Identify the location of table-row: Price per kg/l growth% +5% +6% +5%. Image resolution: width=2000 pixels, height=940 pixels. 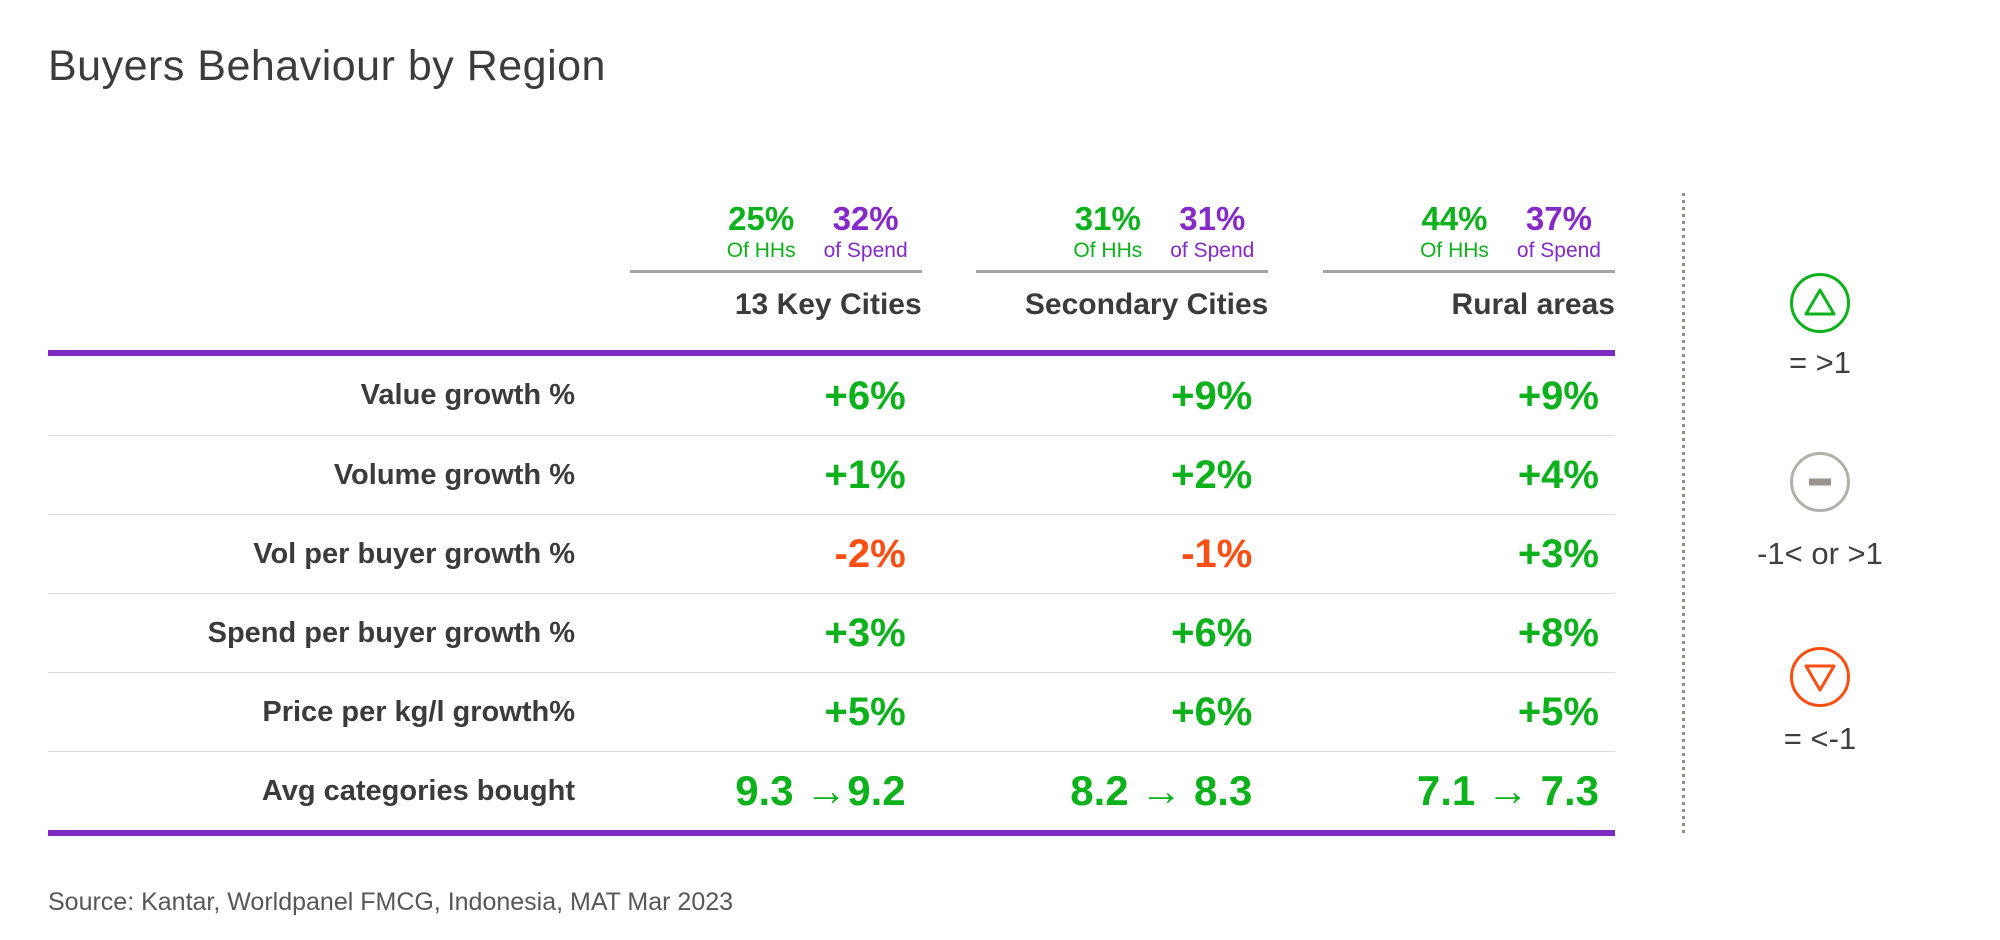
(831, 711).